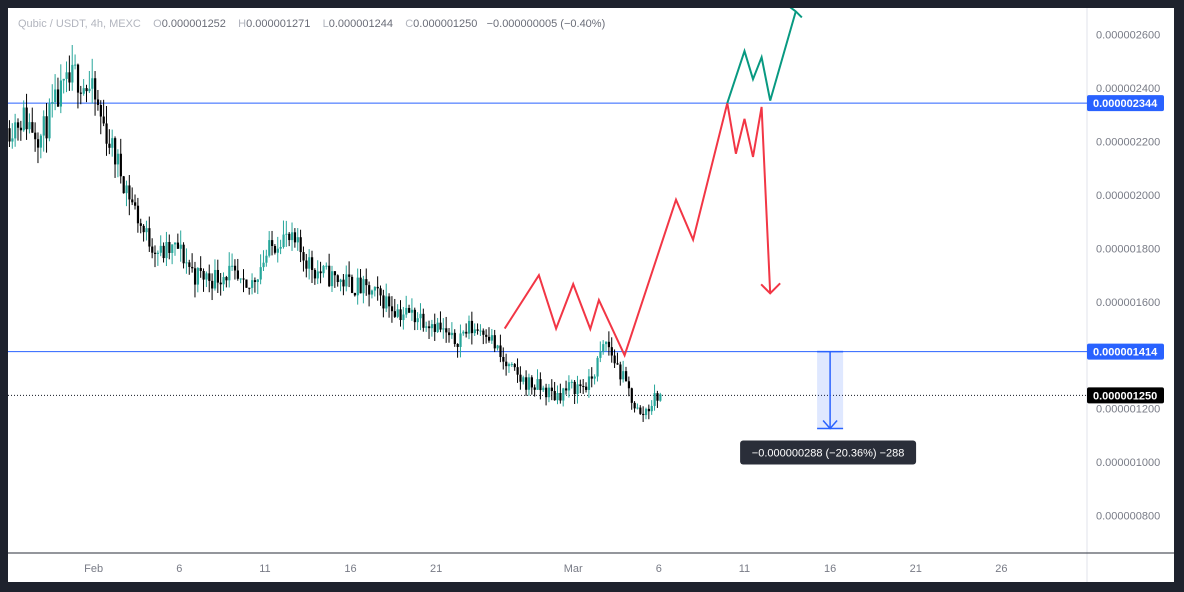  Describe the element at coordinates (761, 57) in the screenshot. I see `bullish-projection-path` at that location.